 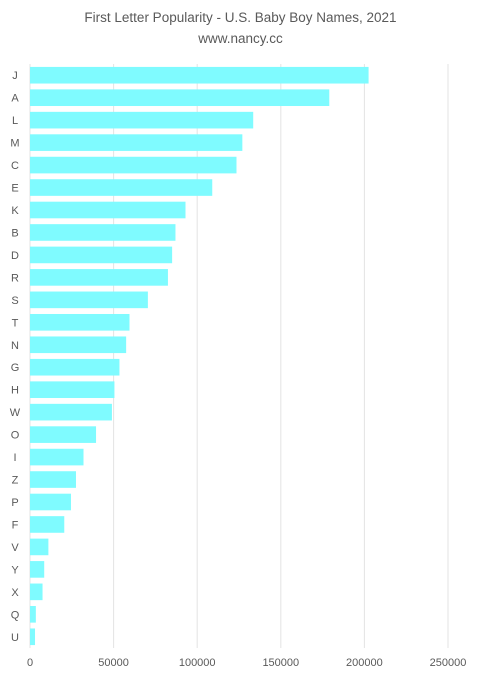 I want to click on bar-j, so click(x=199, y=75).